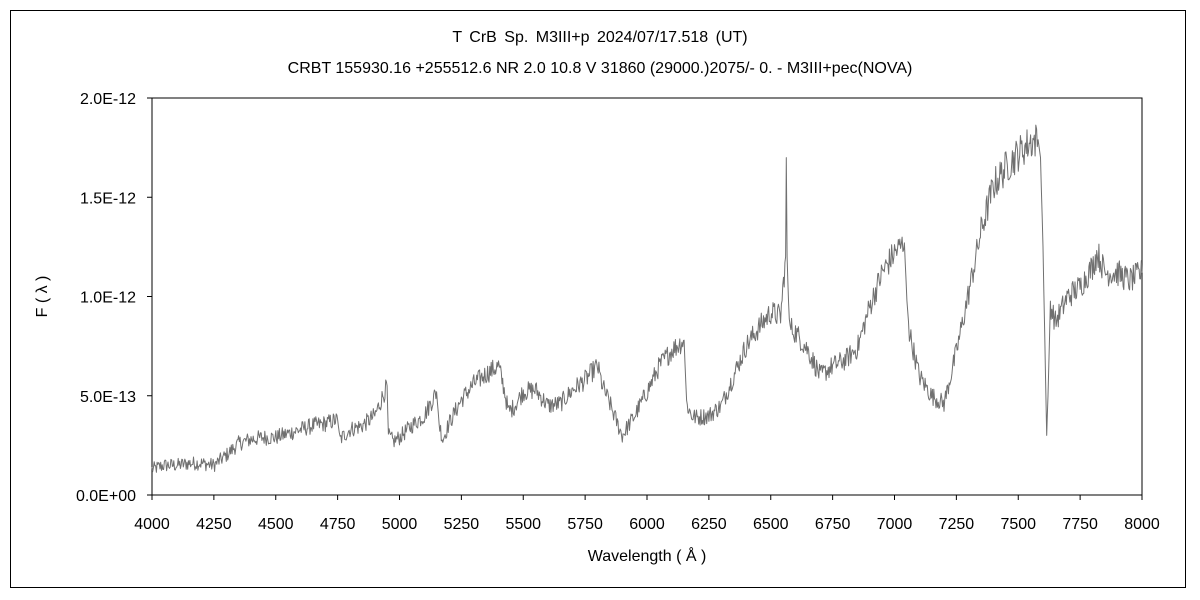  Describe the element at coordinates (1018, 524) in the screenshot. I see `x-tick-label: 7500` at that location.